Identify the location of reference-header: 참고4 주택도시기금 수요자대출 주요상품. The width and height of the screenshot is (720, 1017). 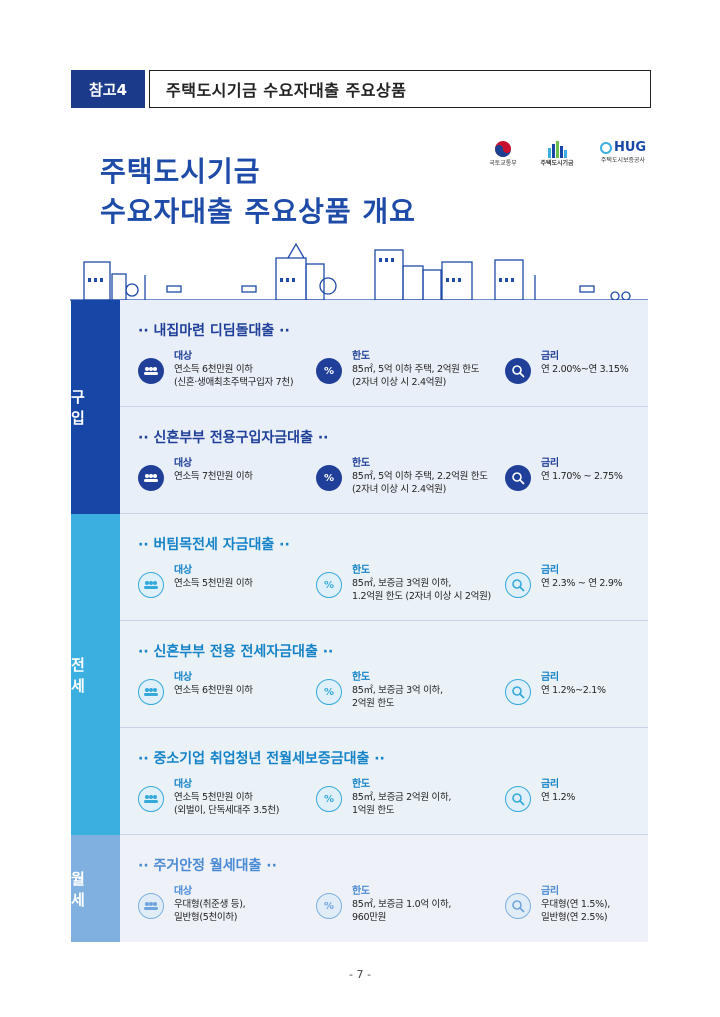
(361, 89).